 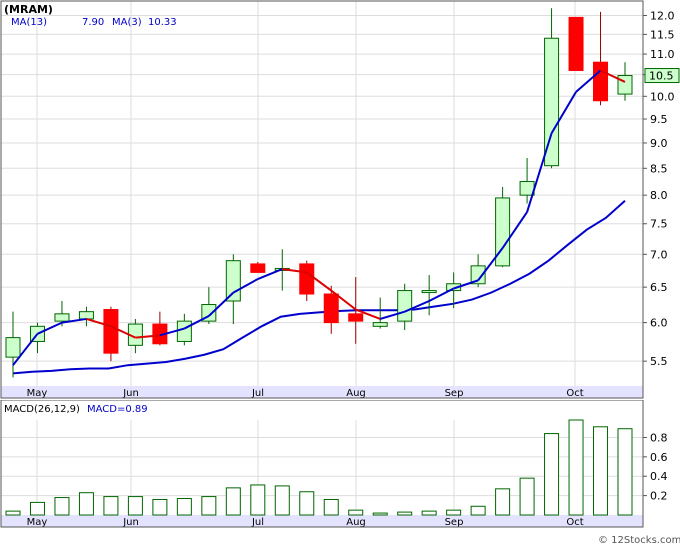 I want to click on macd-month-label: May, so click(x=37, y=522).